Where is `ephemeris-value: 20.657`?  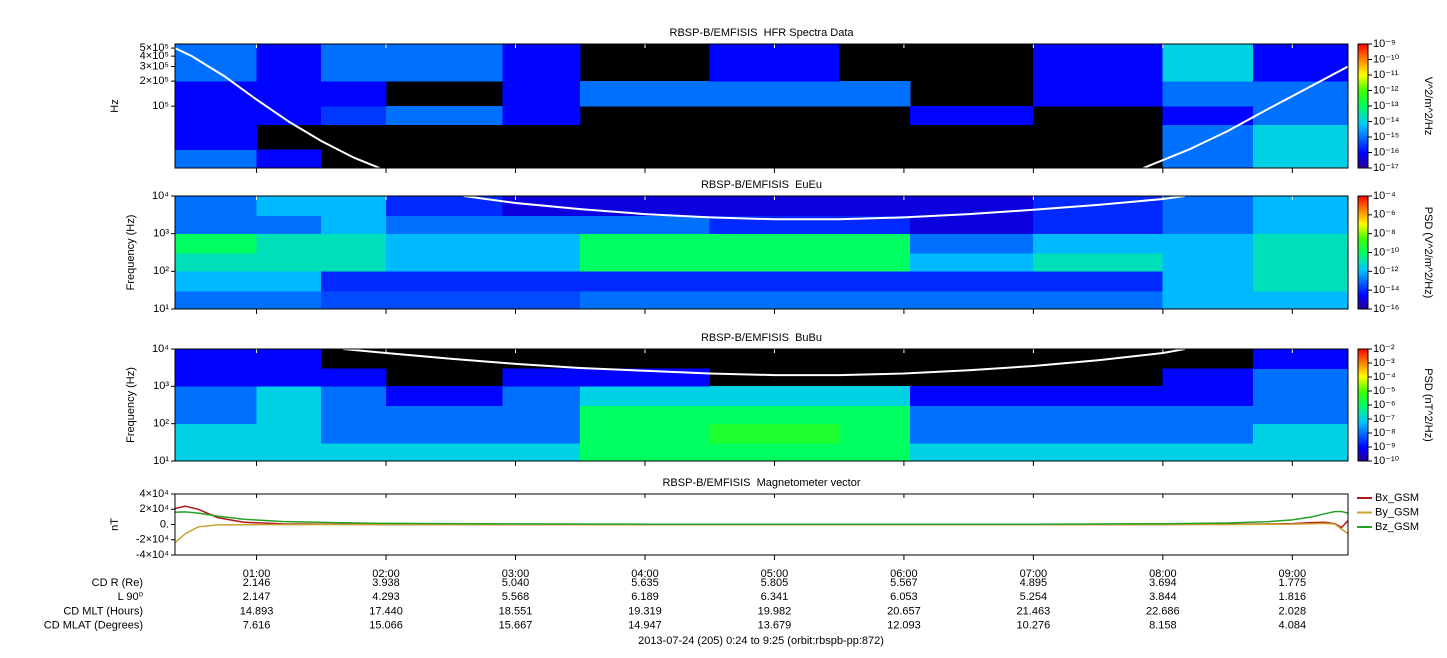 ephemeris-value: 20.657 is located at coordinates (904, 611).